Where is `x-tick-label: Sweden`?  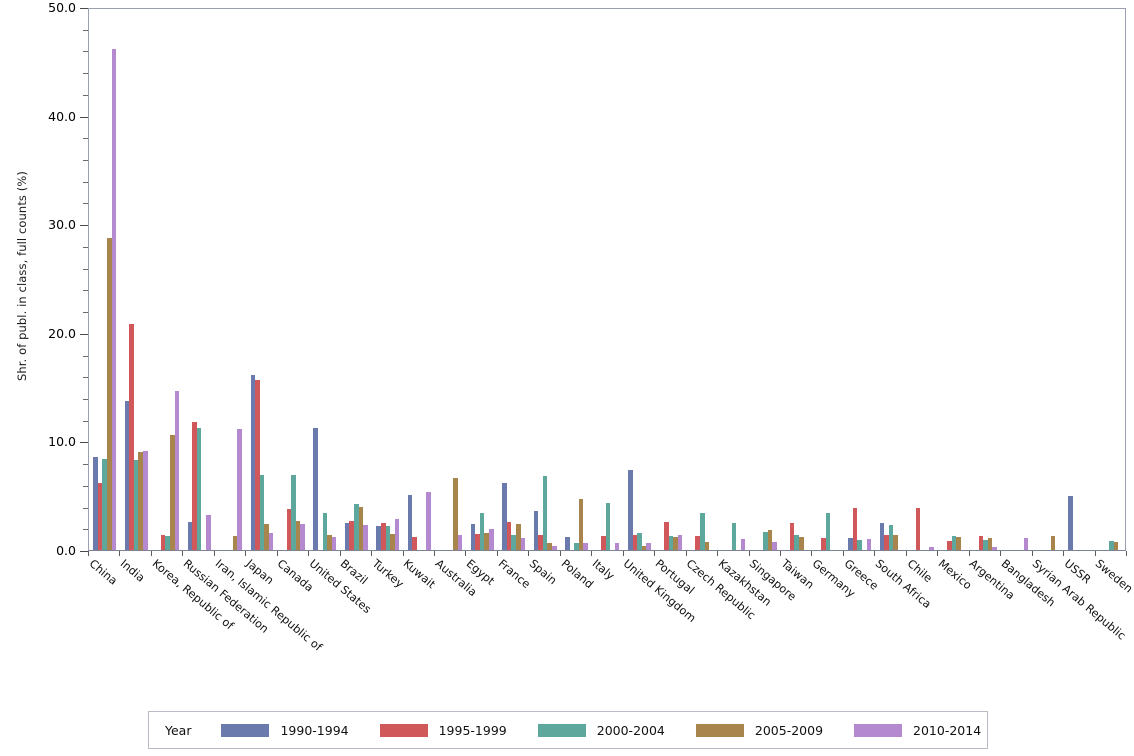 x-tick-label: Sweden is located at coordinates (1113, 576).